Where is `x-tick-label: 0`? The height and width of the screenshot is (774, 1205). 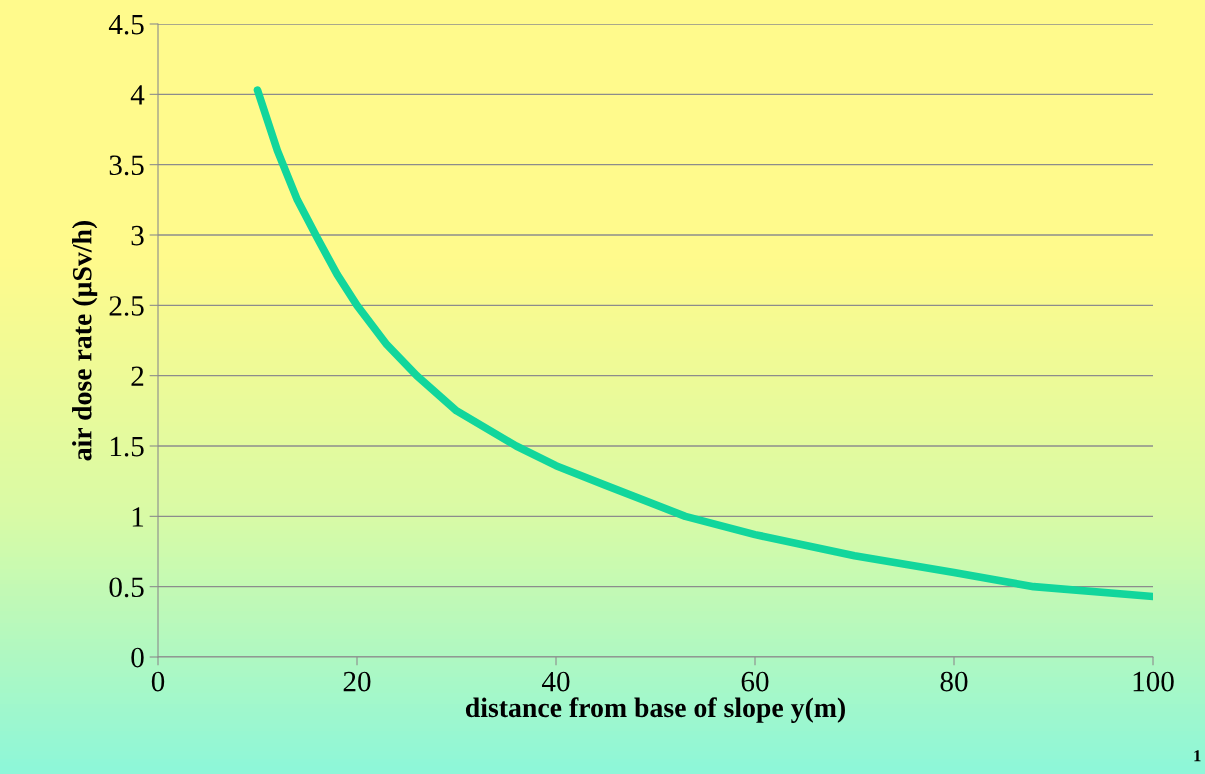
x-tick-label: 0 is located at coordinates (158, 681).